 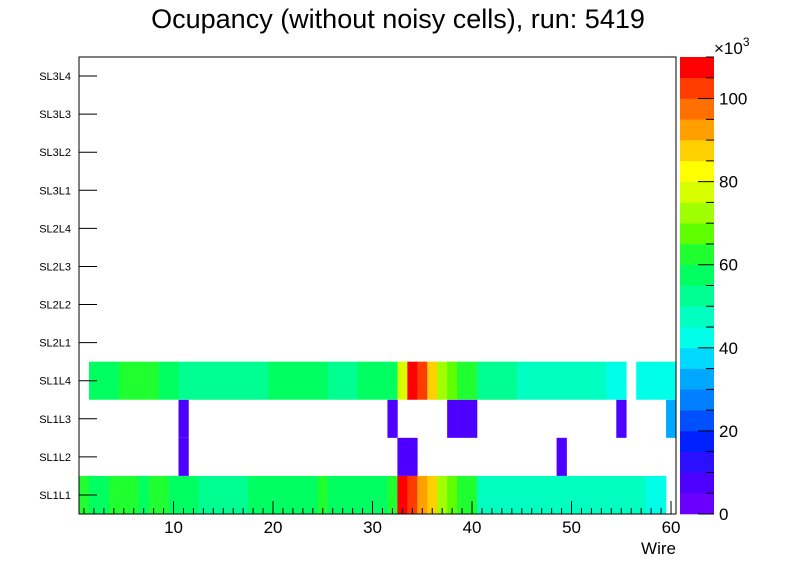 What do you see at coordinates (55, 153) in the screenshot?
I see `y-tick-label: SL3L2` at bounding box center [55, 153].